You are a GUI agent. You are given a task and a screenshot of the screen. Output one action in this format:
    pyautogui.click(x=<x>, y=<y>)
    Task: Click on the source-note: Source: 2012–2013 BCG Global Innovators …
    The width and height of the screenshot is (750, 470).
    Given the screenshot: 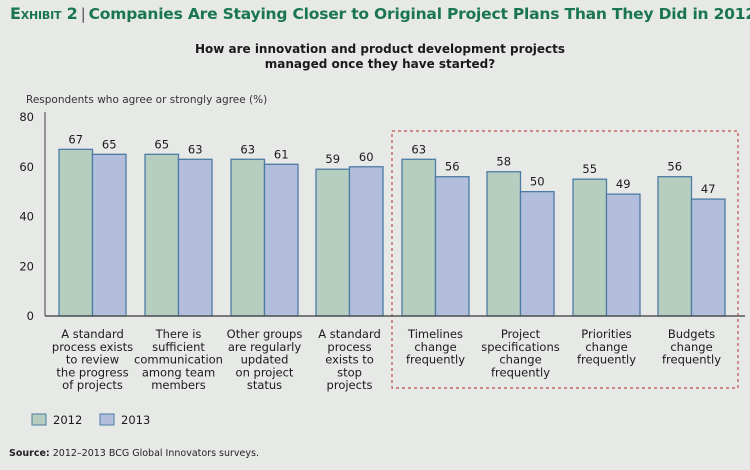 What is the action you would take?
    pyautogui.click(x=134, y=453)
    